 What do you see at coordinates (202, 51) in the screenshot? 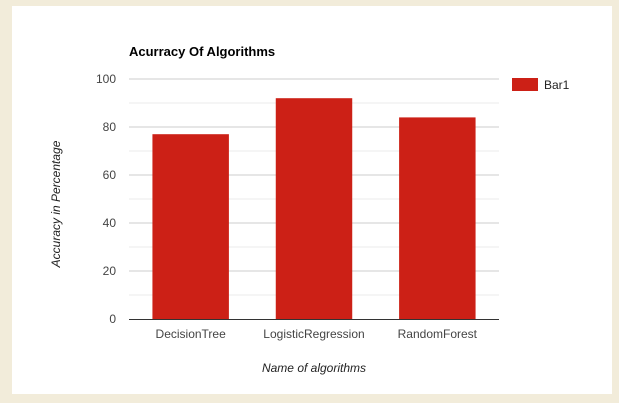
I see `chart-title: Acurracy Of Algorithms` at bounding box center [202, 51].